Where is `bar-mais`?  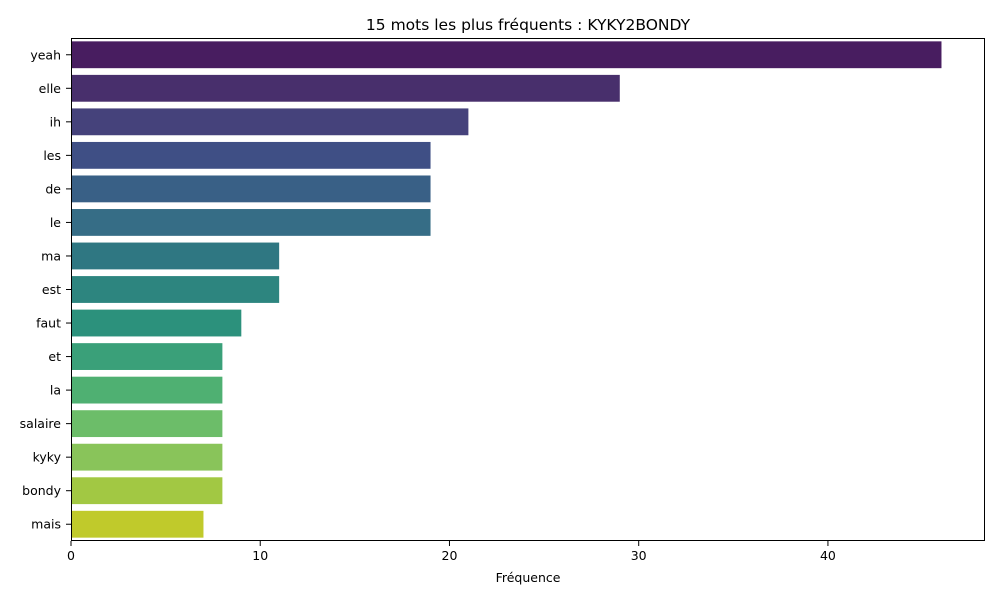 bar-mais is located at coordinates (137, 524).